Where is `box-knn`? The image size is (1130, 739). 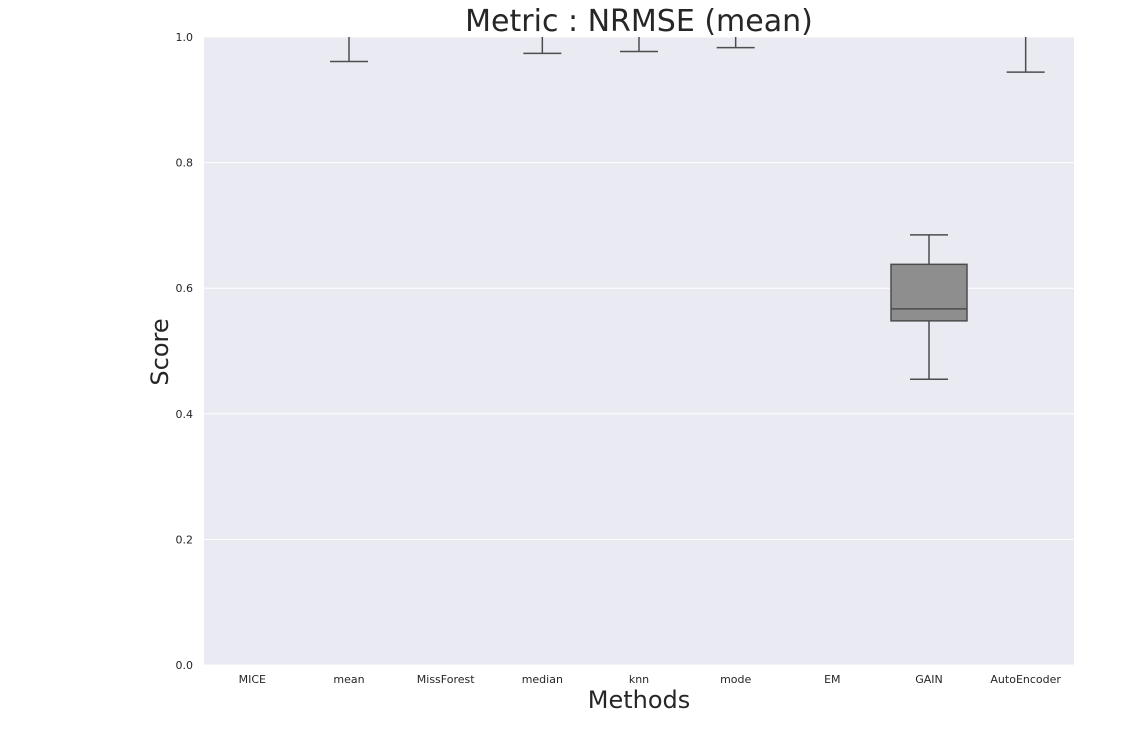 box-knn is located at coordinates (639, 45).